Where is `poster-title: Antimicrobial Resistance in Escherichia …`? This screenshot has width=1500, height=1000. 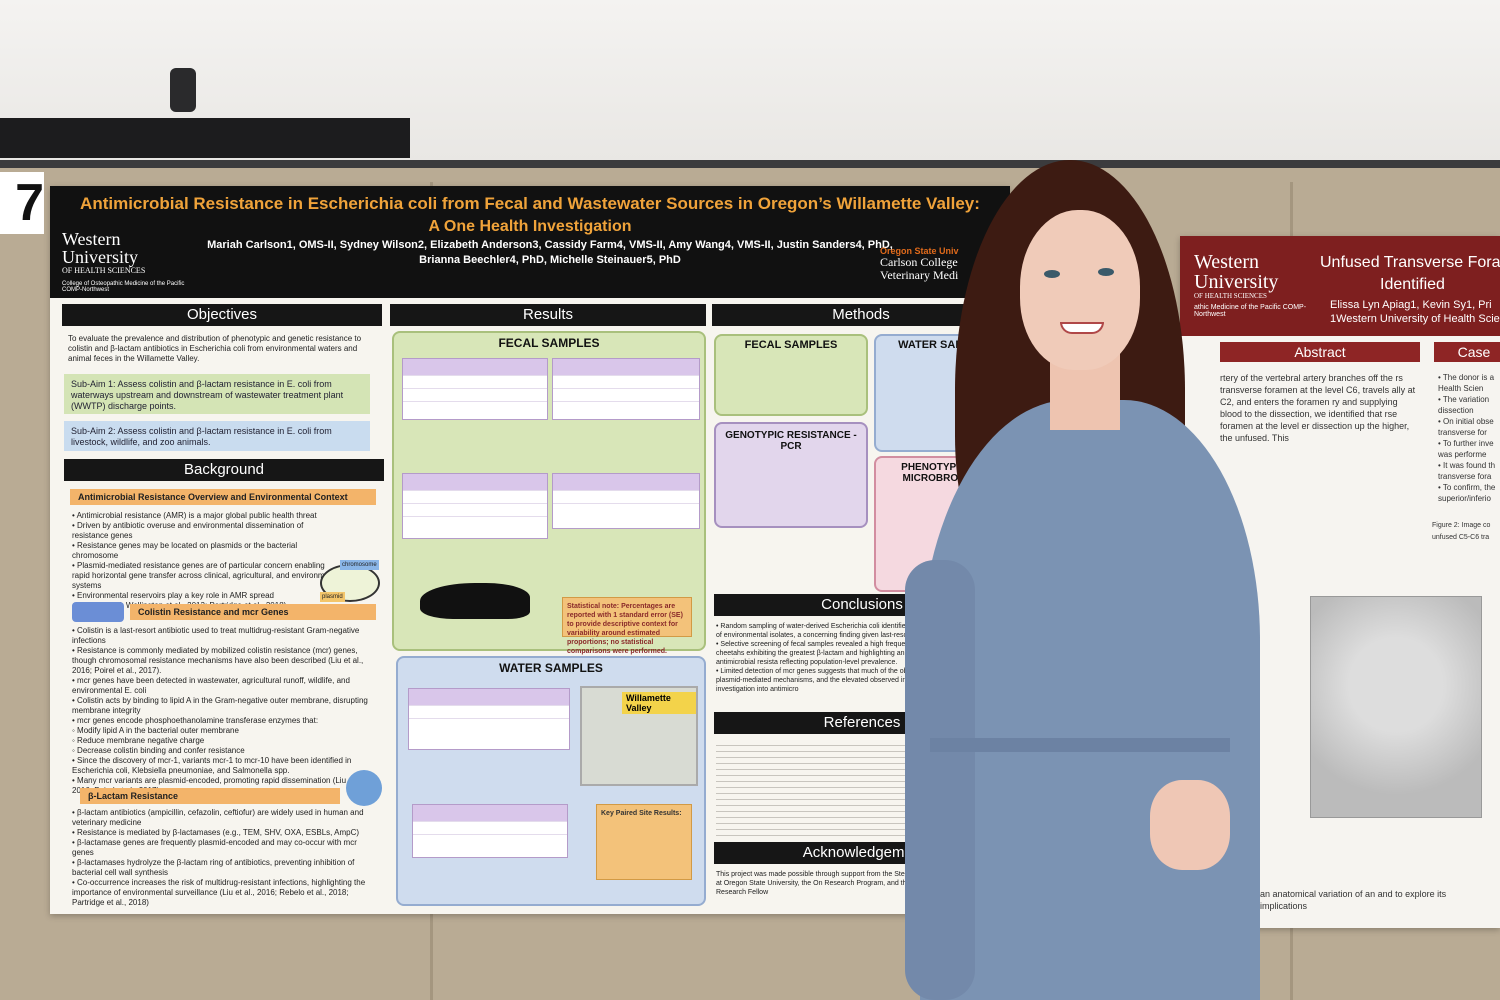
poster-title: Antimicrobial Resistance in Escherichia … is located at coordinates (530, 203).